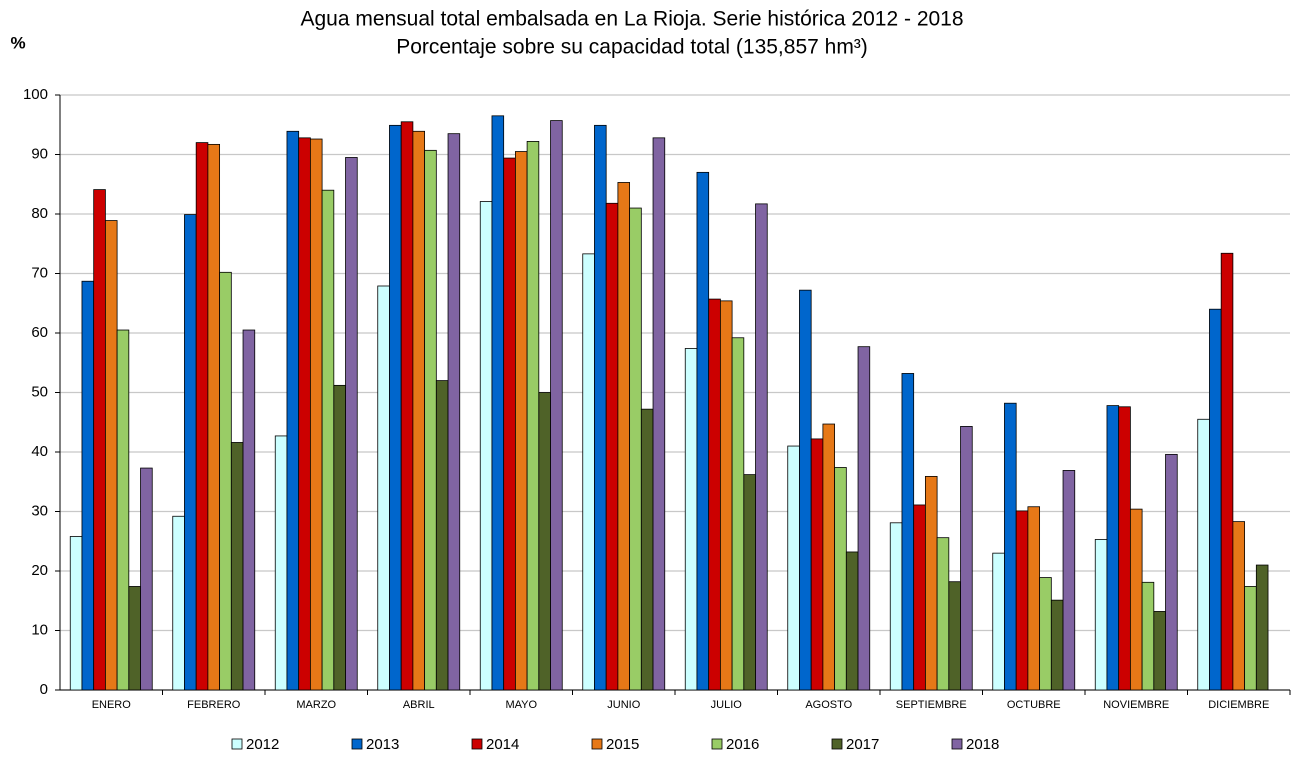  What do you see at coordinates (39, 391) in the screenshot?
I see `y-tick-label: 50` at bounding box center [39, 391].